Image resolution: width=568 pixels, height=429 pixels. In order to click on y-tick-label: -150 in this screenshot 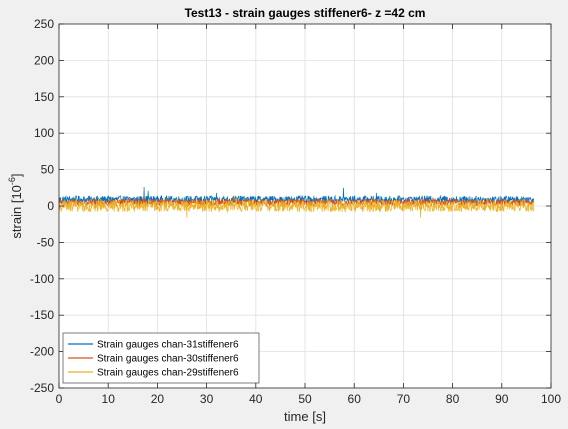, I will do `click(42, 315)`.